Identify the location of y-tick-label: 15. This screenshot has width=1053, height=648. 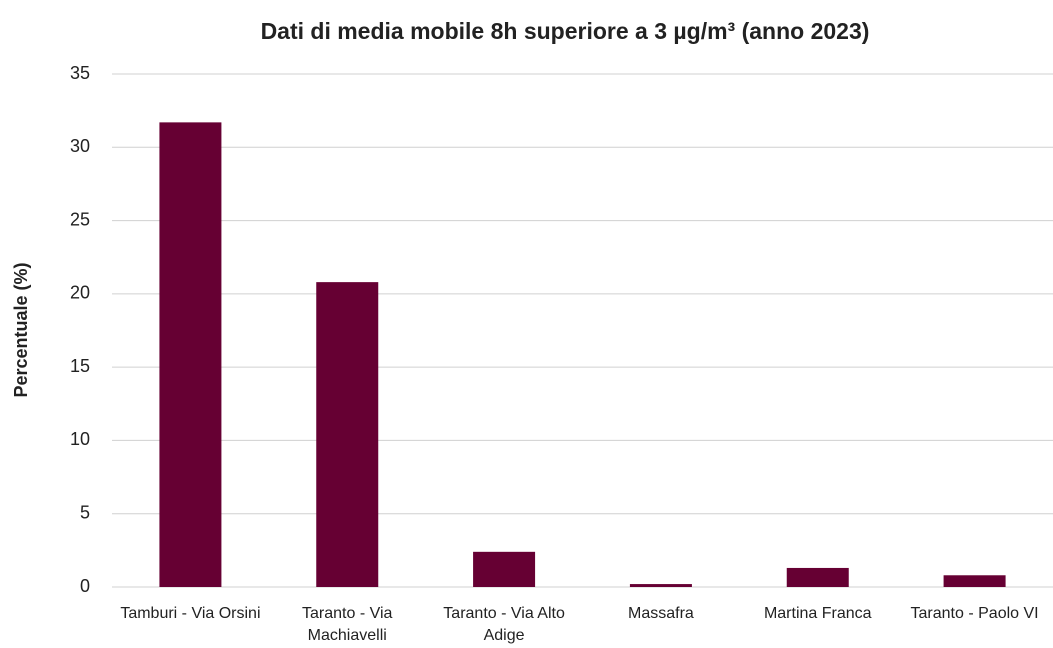
(80, 366).